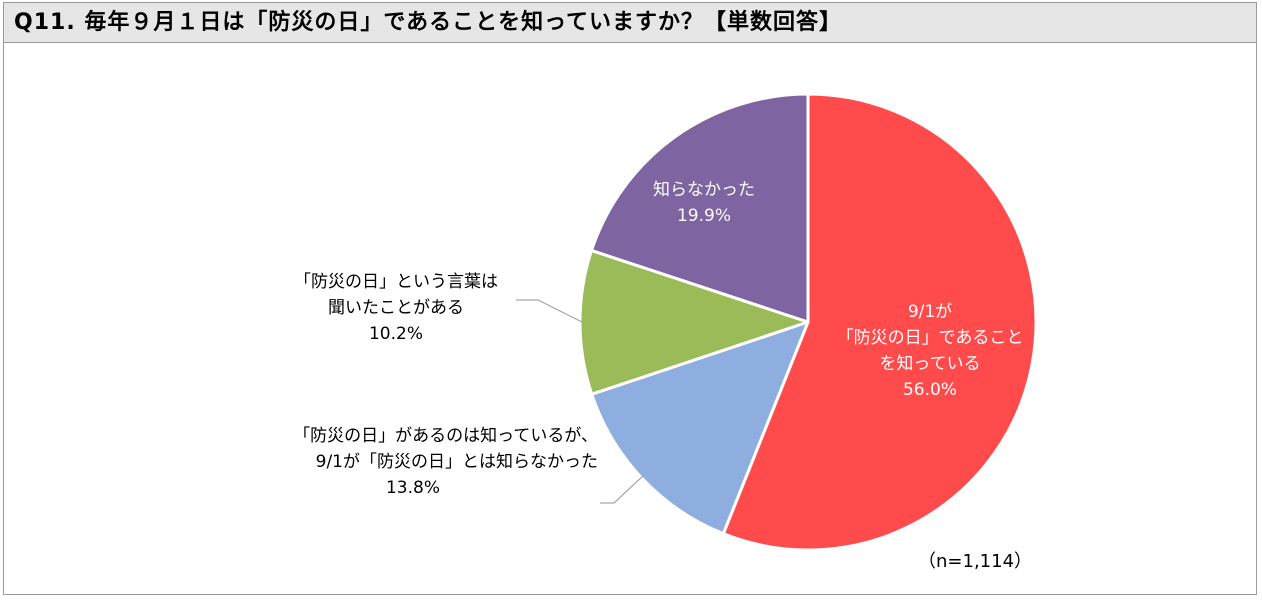 Image resolution: width=1262 pixels, height=602 pixels. What do you see at coordinates (929, 364) in the screenshot?
I see `slice-known-label-line: を知っている` at bounding box center [929, 364].